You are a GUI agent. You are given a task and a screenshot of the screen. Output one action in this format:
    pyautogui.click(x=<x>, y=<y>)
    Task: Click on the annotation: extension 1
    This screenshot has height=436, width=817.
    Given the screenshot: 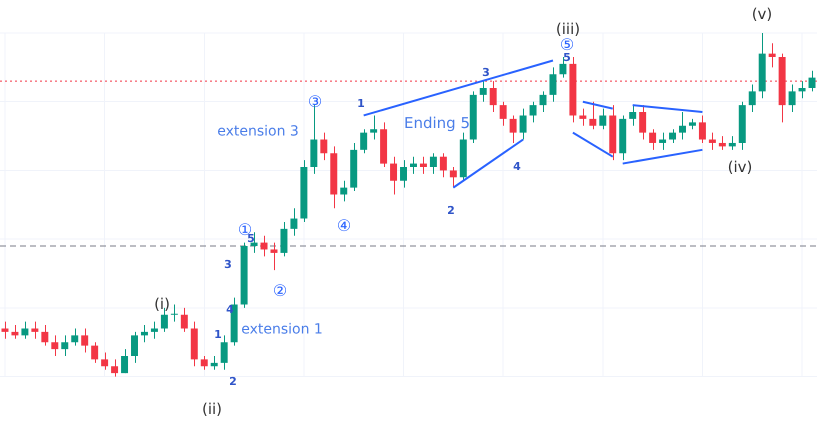 What is the action you would take?
    pyautogui.click(x=282, y=330)
    